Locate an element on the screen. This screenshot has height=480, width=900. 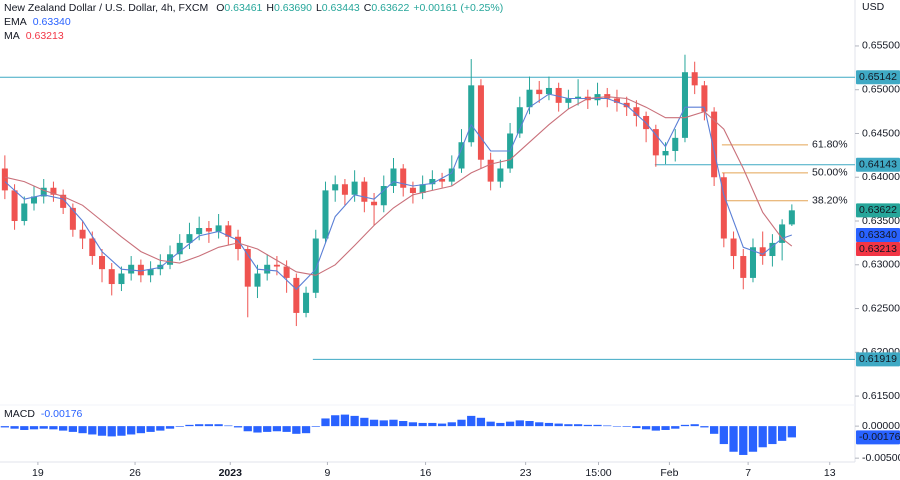
x-tick-label: 13 is located at coordinates (830, 473).